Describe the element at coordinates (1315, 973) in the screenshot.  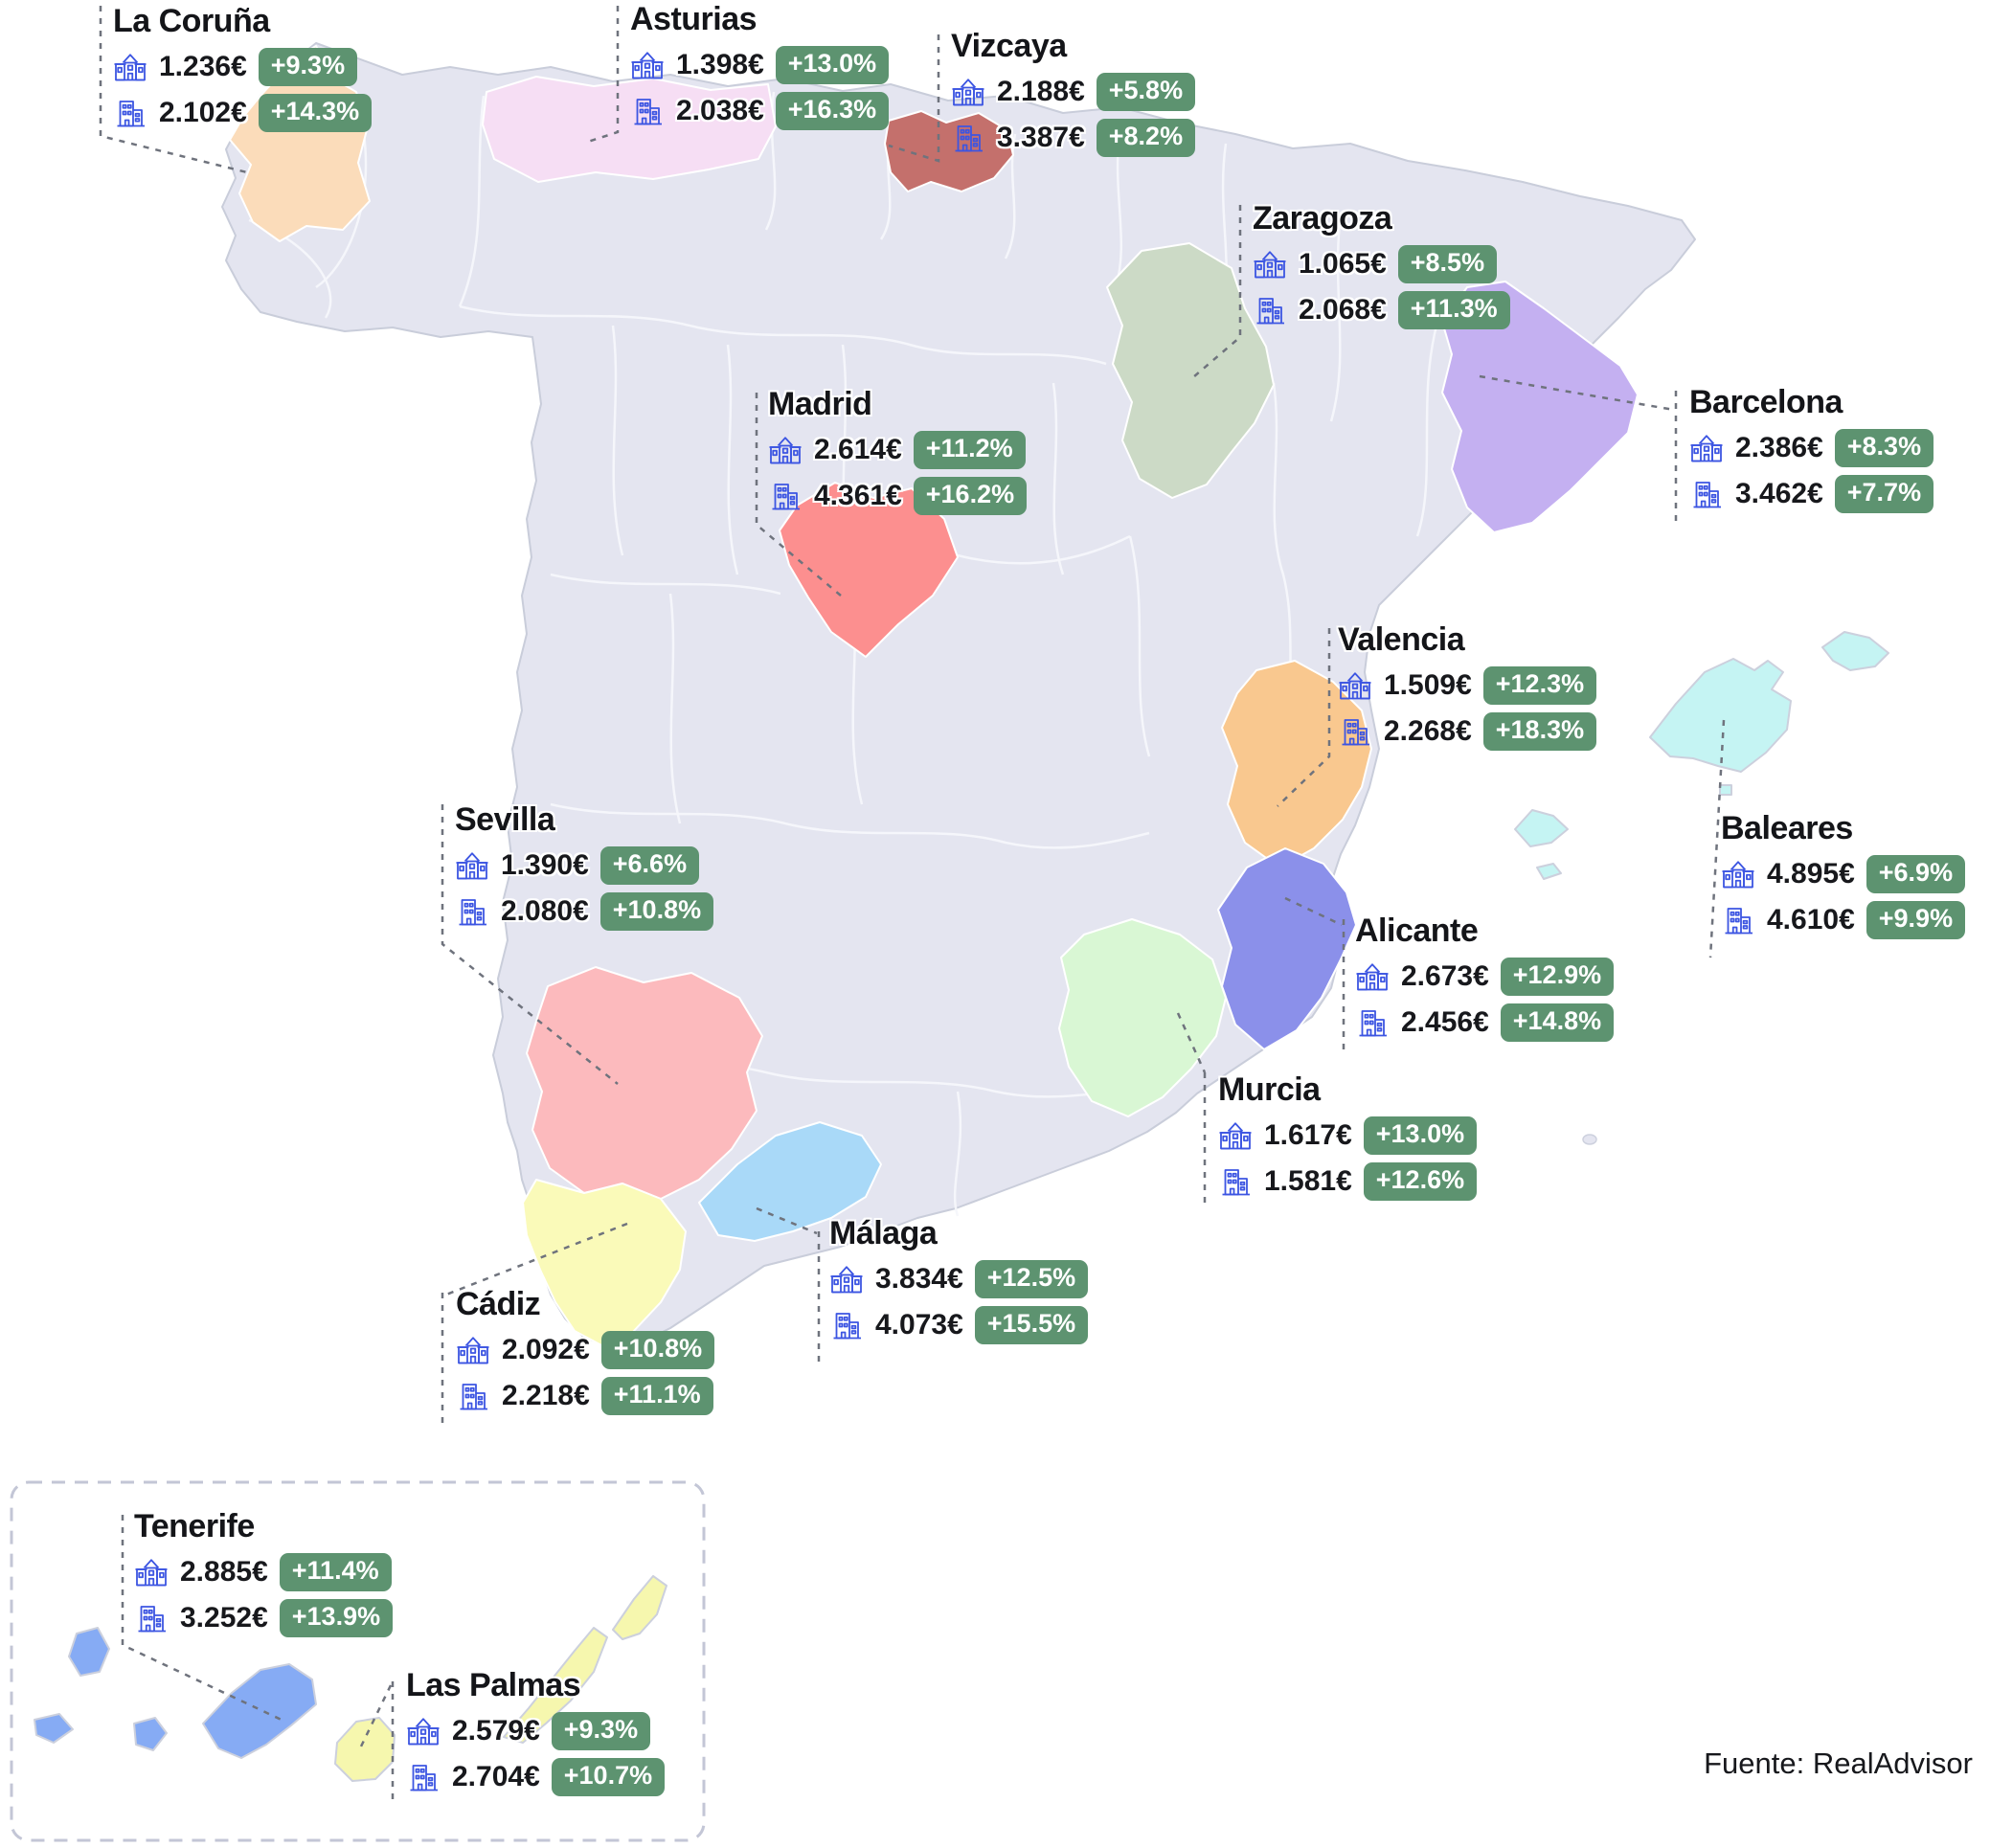
I see `leader-line-alicante` at that location.